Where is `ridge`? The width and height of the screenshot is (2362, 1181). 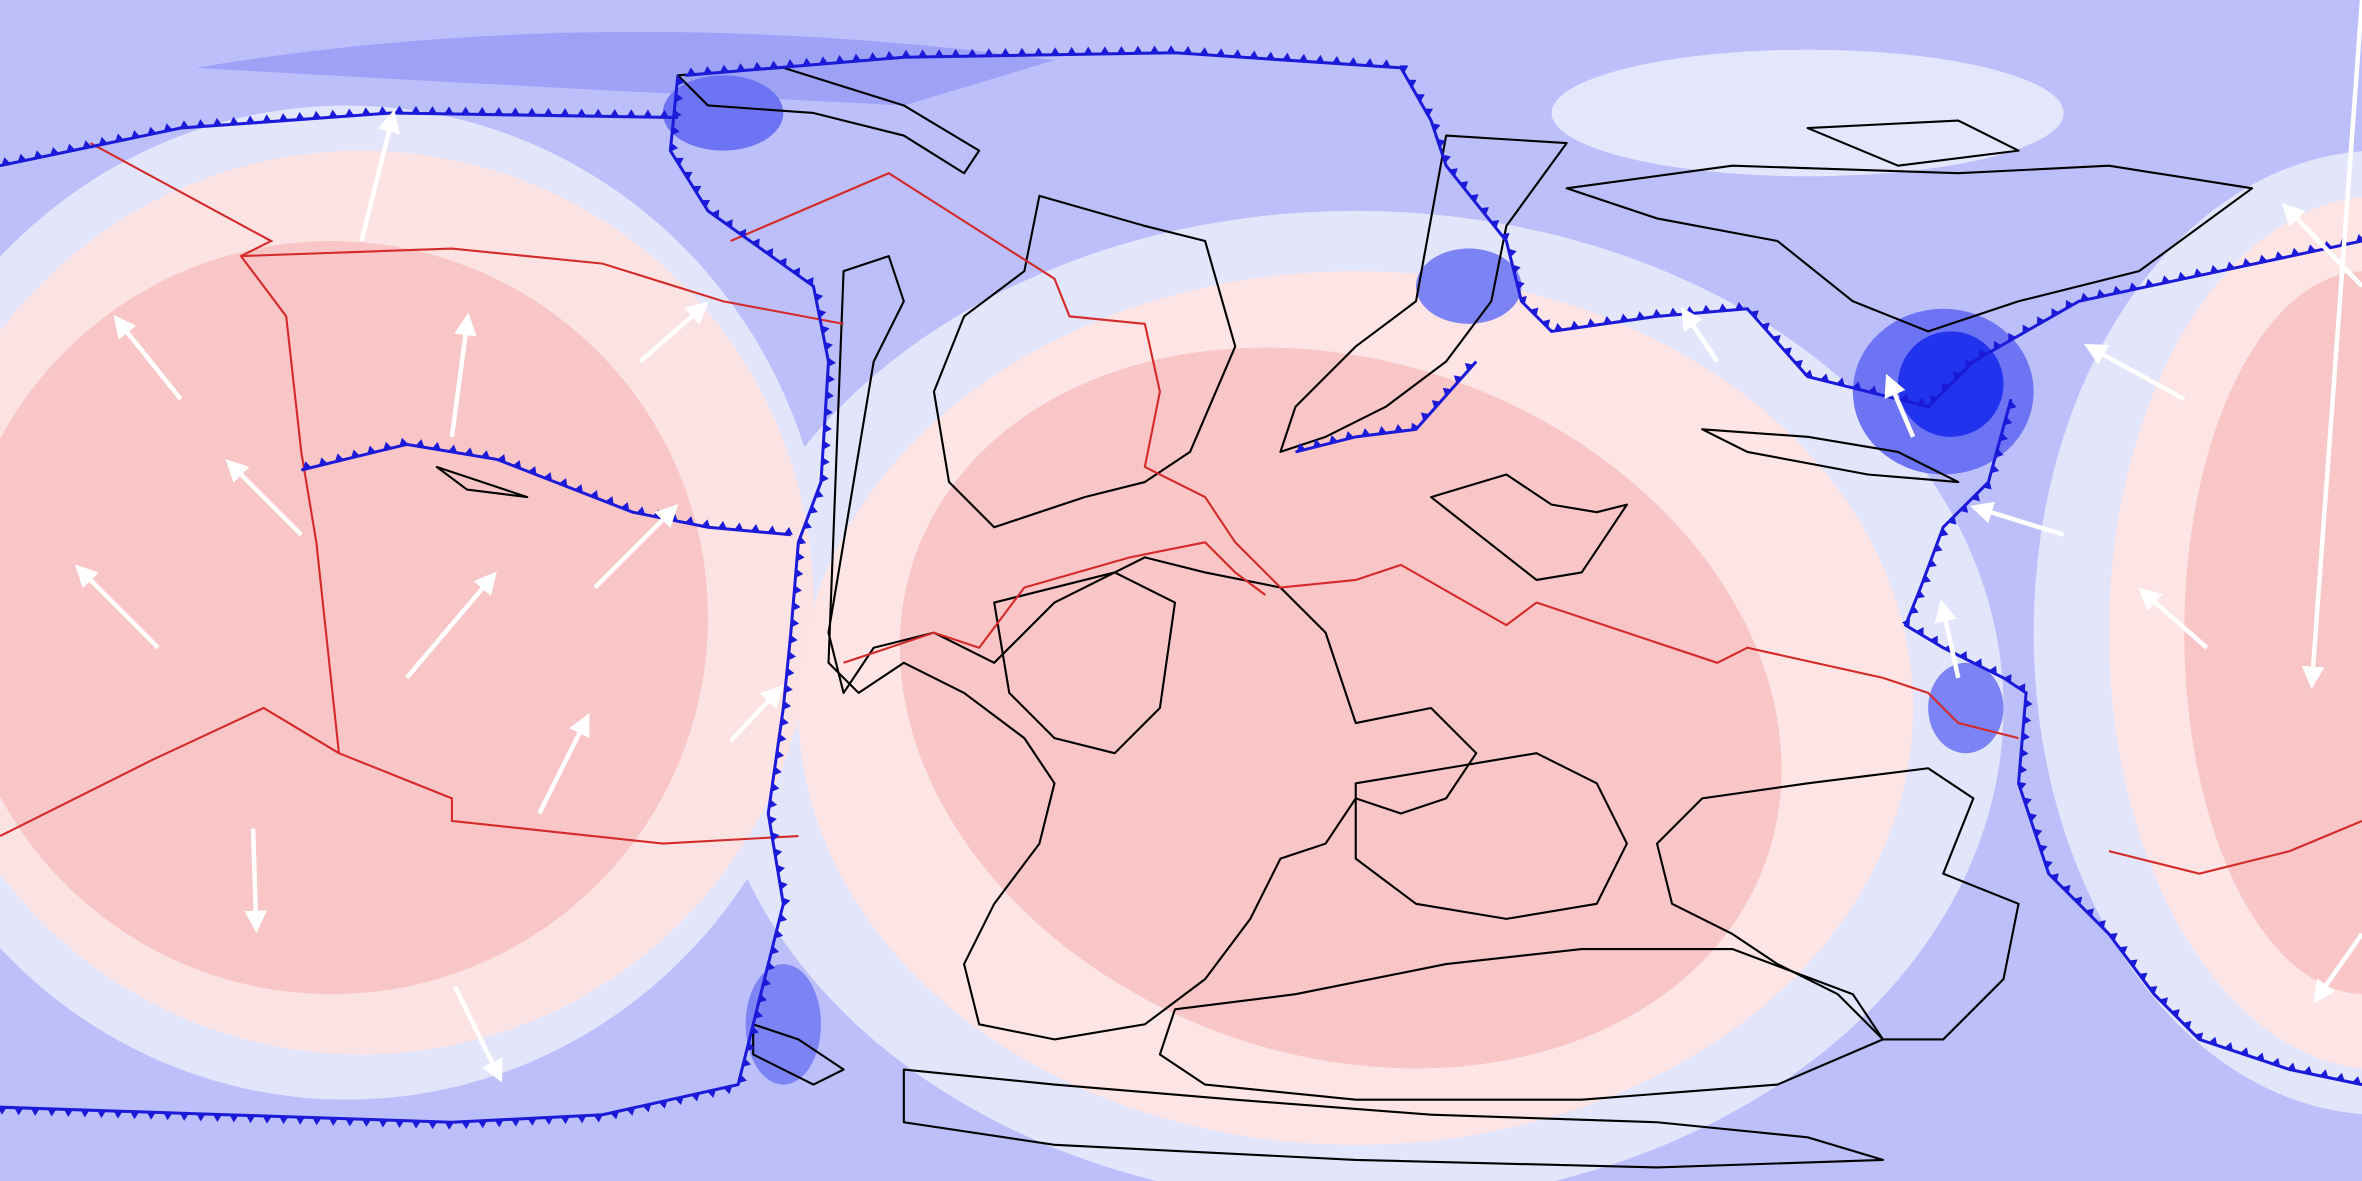
ridge is located at coordinates (170, 771).